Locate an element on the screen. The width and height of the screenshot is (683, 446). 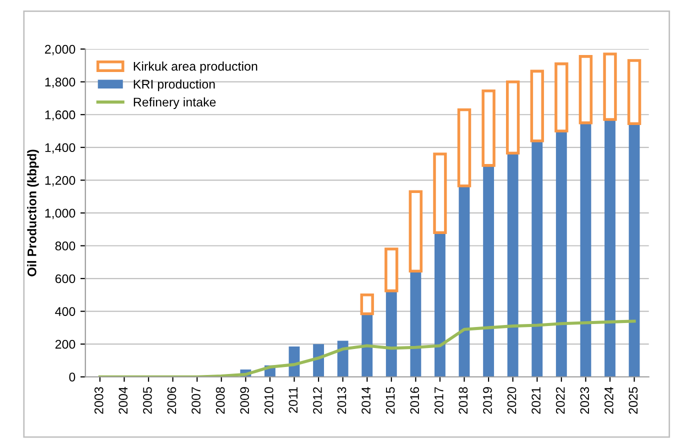
legend-label: KRI production is located at coordinates (174, 85).